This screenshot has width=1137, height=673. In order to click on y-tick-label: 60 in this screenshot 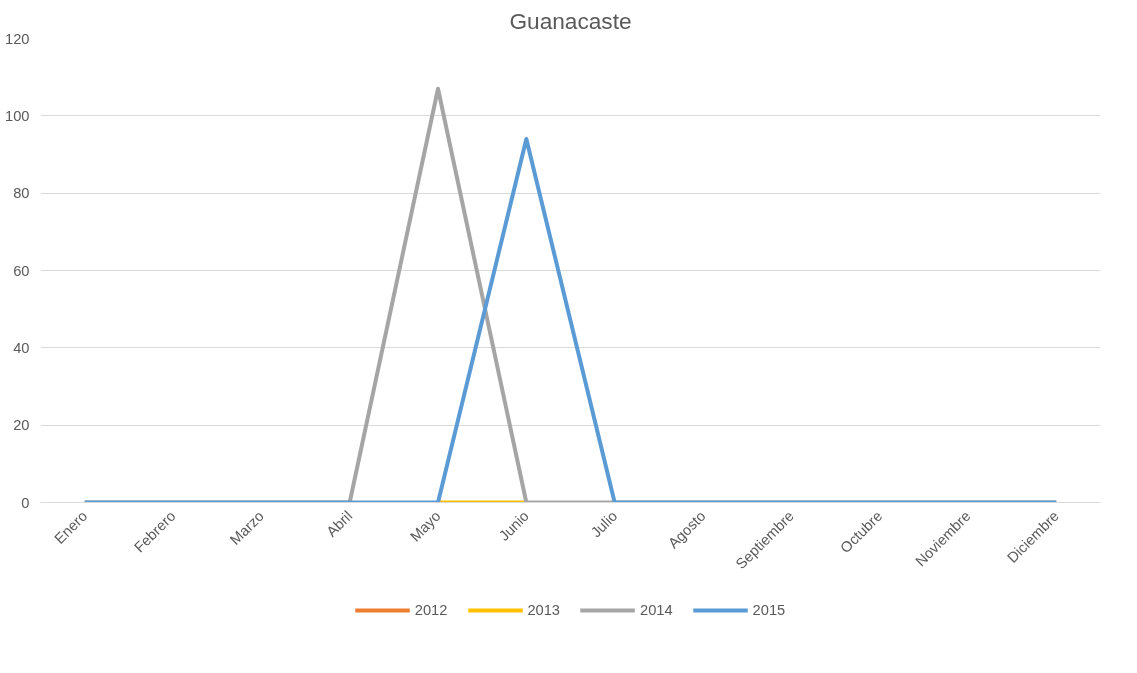, I will do `click(21, 270)`.